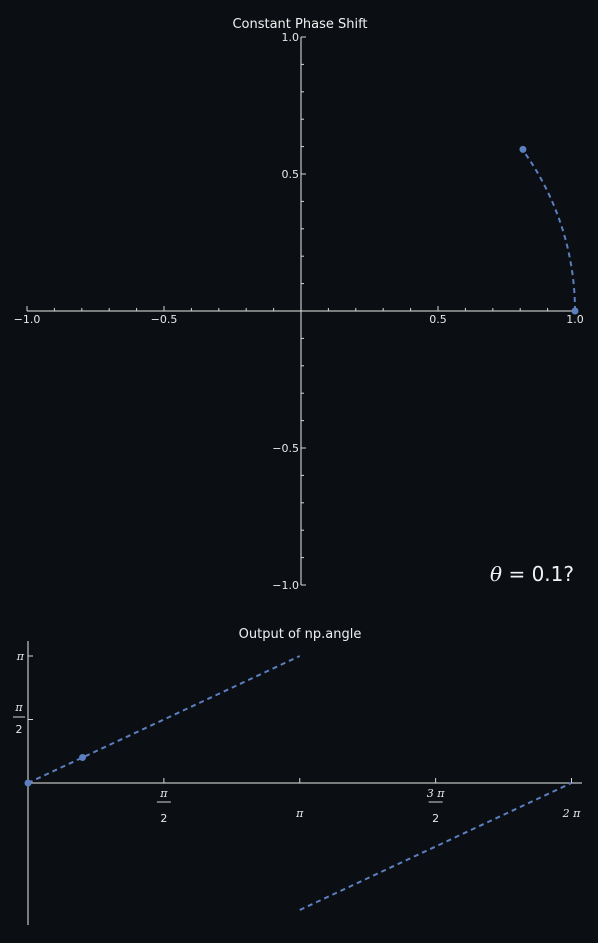 Image resolution: width=598 pixels, height=943 pixels. I want to click on theta-value: = 0.1?, so click(538, 574).